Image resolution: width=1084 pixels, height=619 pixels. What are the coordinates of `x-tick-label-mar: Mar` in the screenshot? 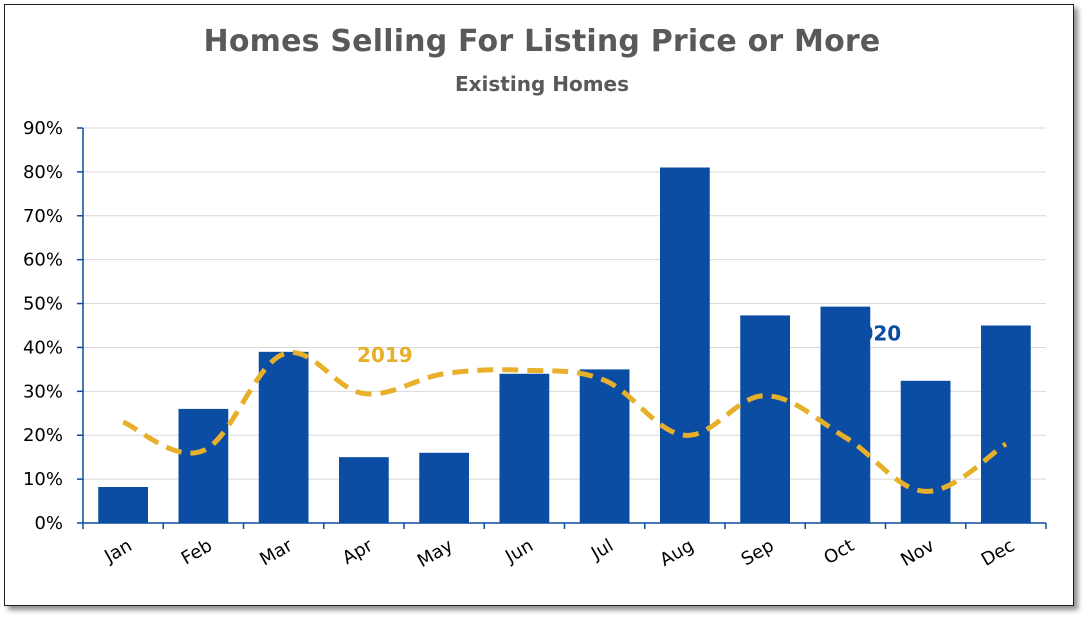 It's located at (276, 552).